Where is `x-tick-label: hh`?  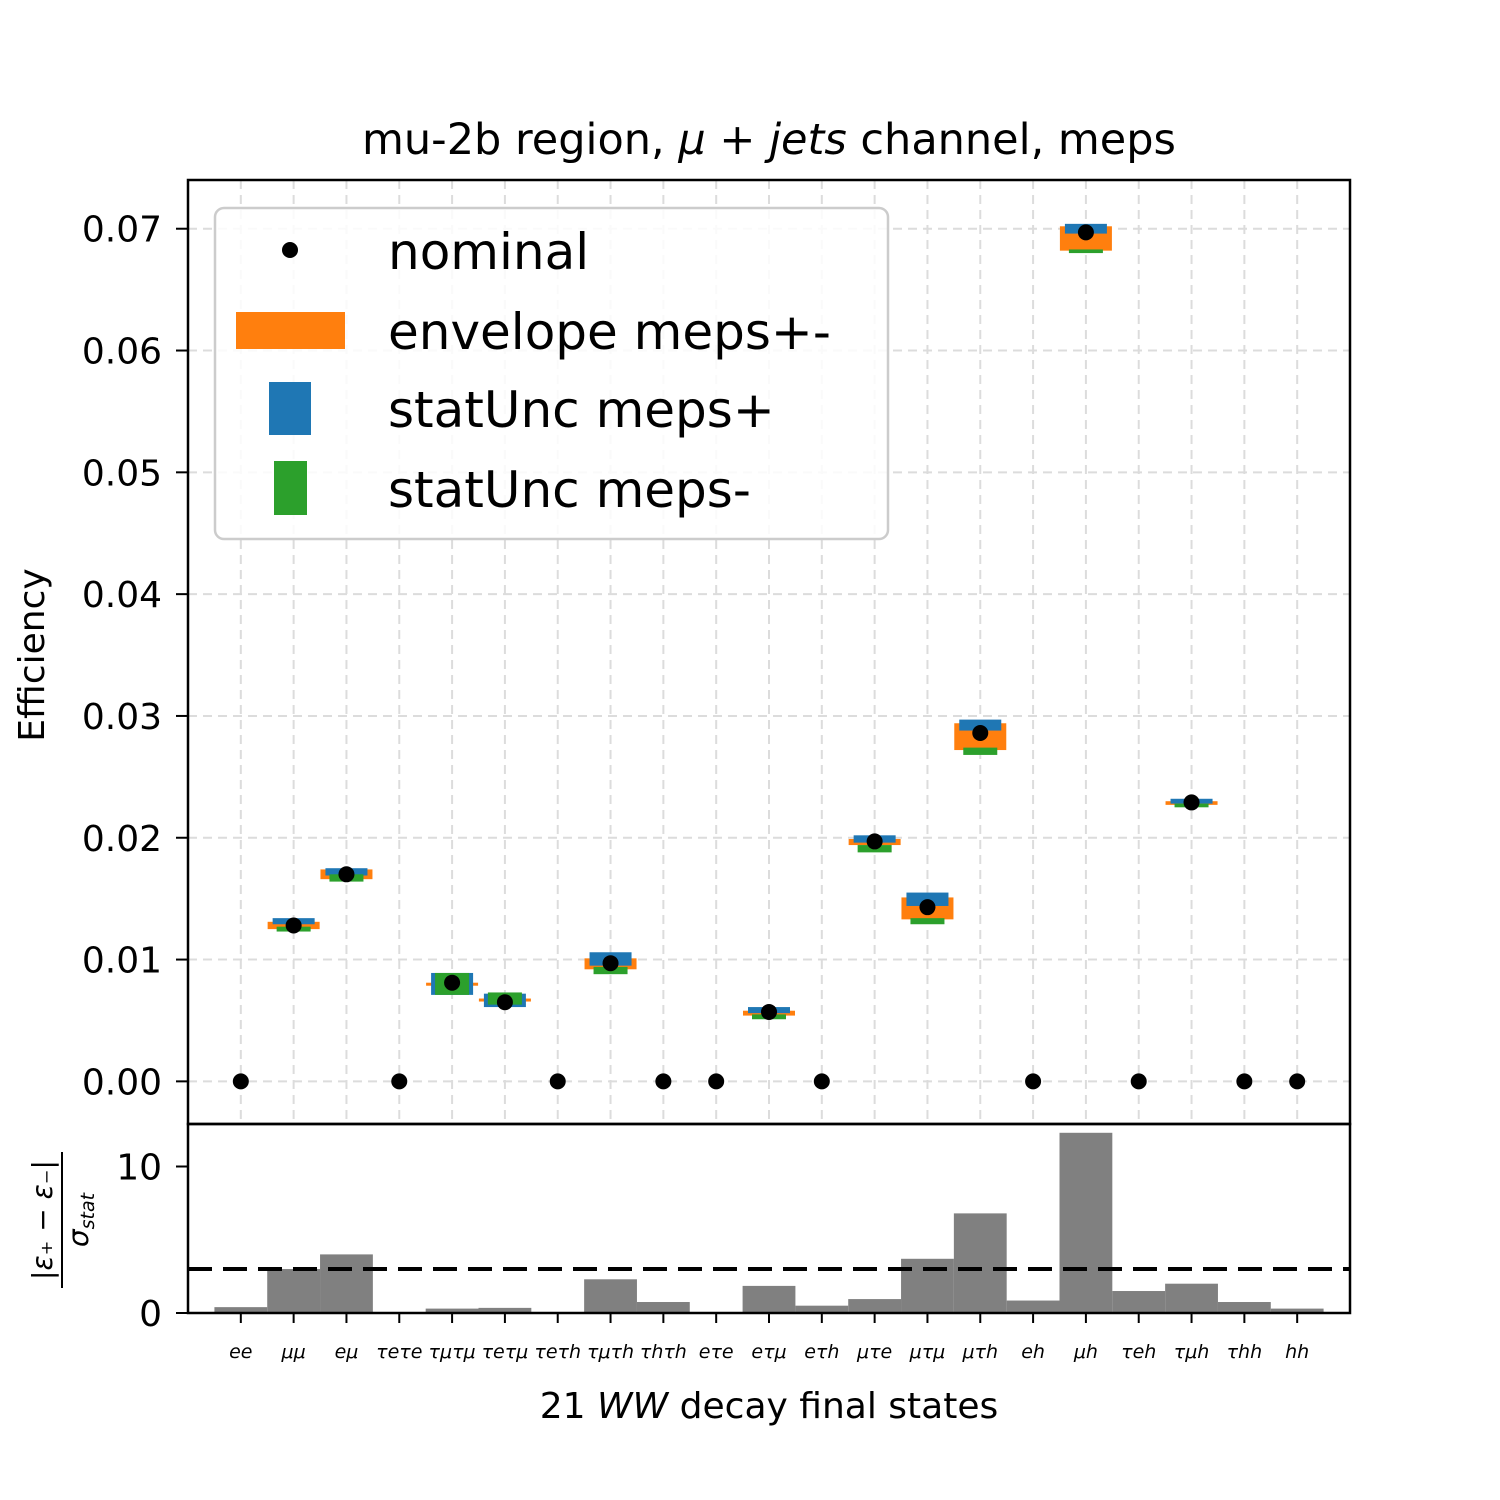 x-tick-label: hh is located at coordinates (1297, 1352).